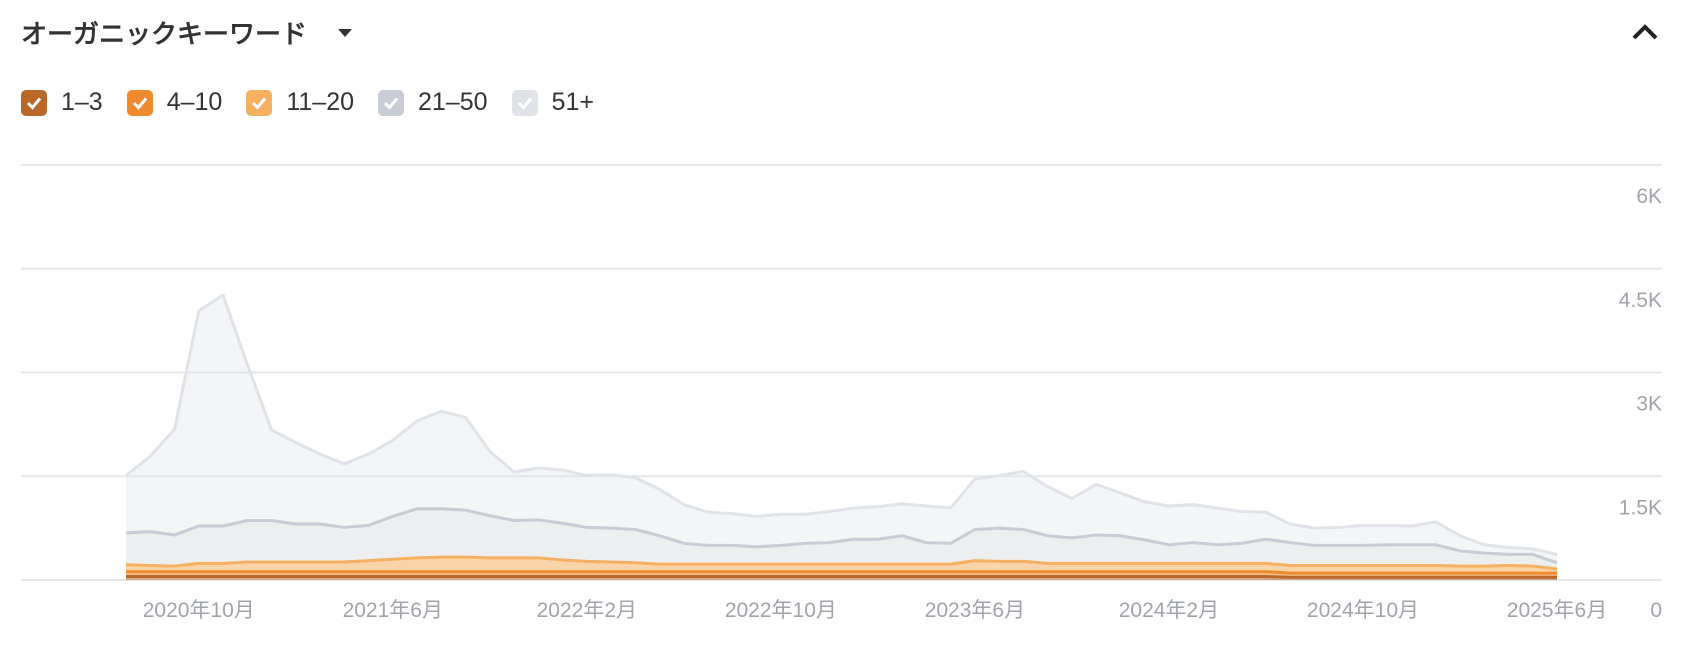 Image resolution: width=1684 pixels, height=646 pixels. Describe the element at coordinates (320, 102) in the screenshot. I see `legend-label: 11–20` at that location.